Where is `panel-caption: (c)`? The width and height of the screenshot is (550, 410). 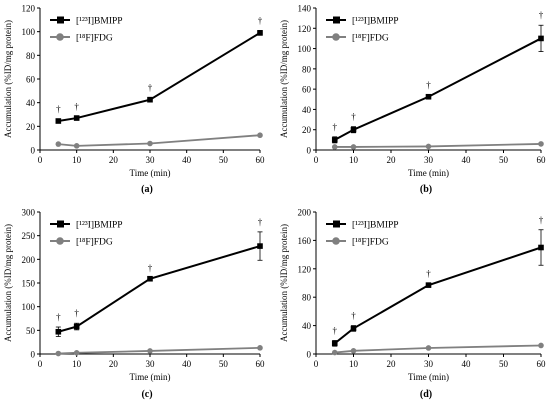 panel-caption: (c) is located at coordinates (146, 394).